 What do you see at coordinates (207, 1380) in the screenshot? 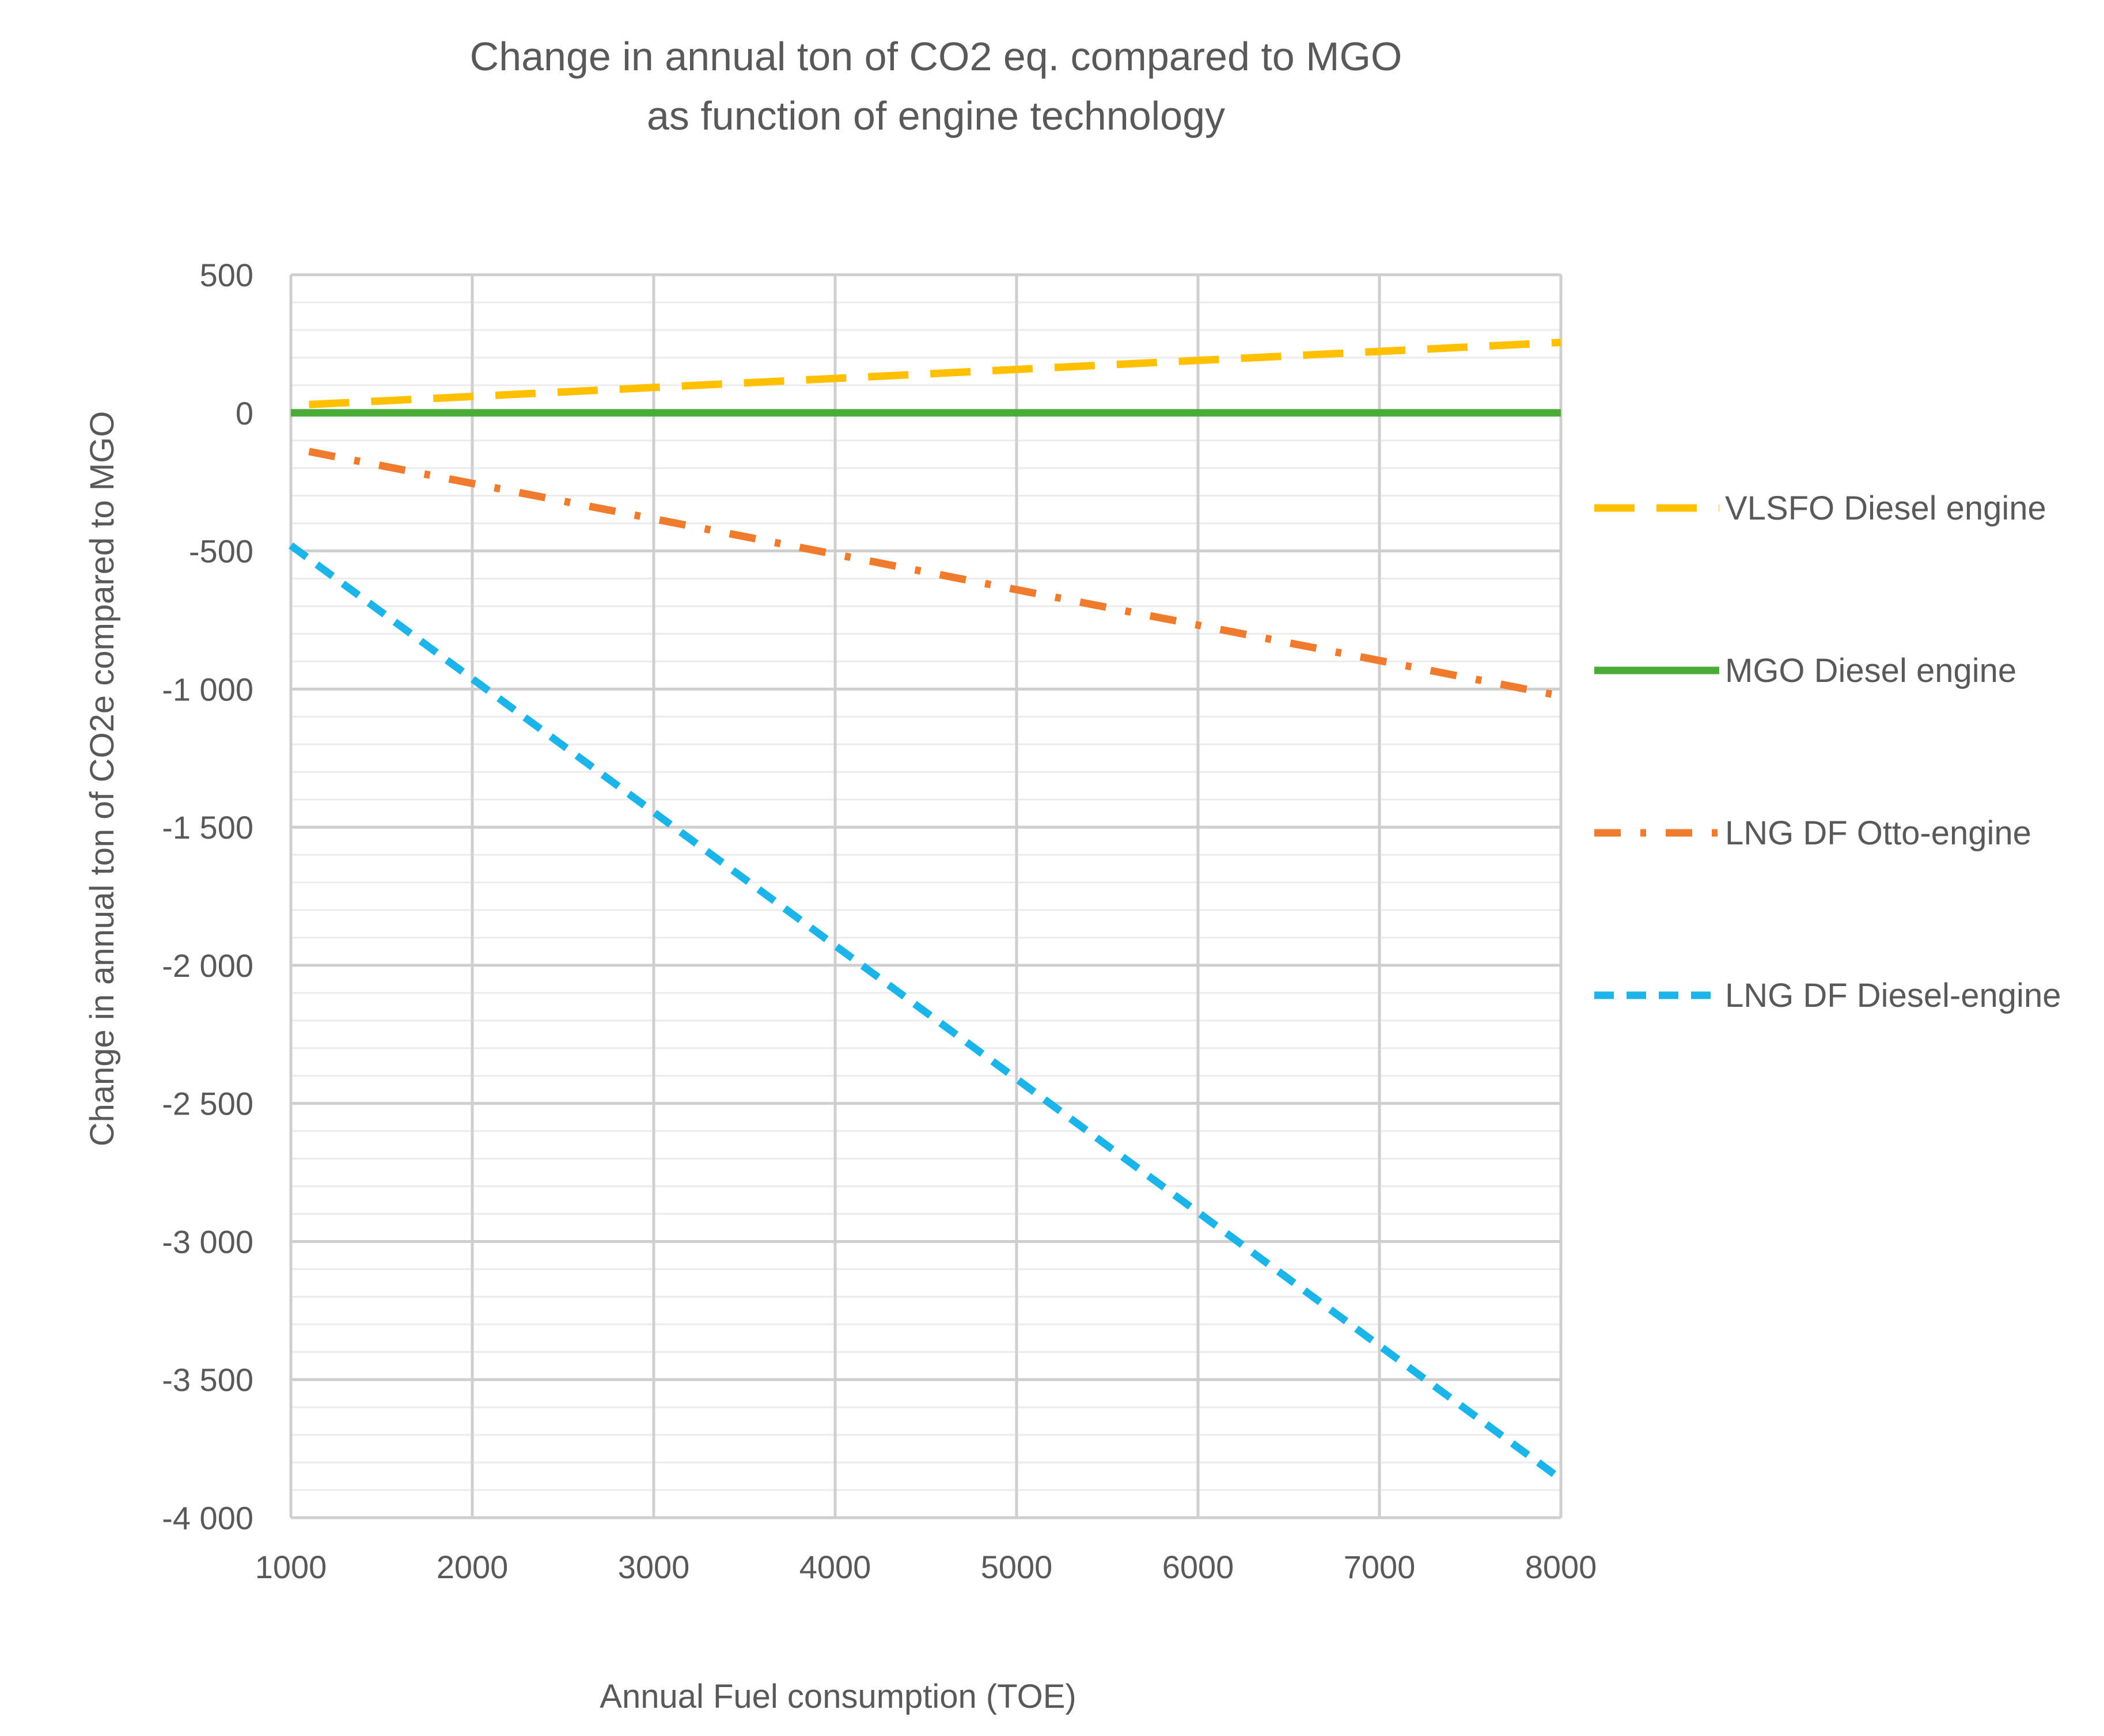
I see `y-tick-label: -3 500` at bounding box center [207, 1380].